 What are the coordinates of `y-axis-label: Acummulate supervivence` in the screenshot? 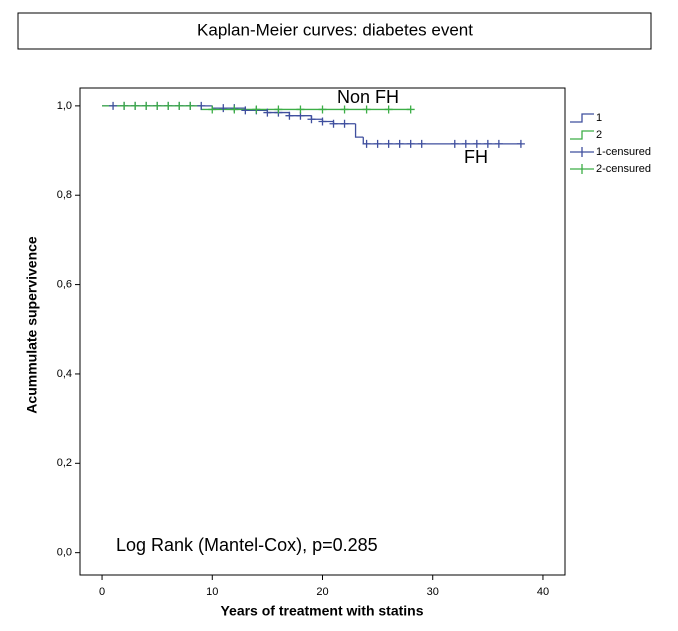 It's located at (32, 325).